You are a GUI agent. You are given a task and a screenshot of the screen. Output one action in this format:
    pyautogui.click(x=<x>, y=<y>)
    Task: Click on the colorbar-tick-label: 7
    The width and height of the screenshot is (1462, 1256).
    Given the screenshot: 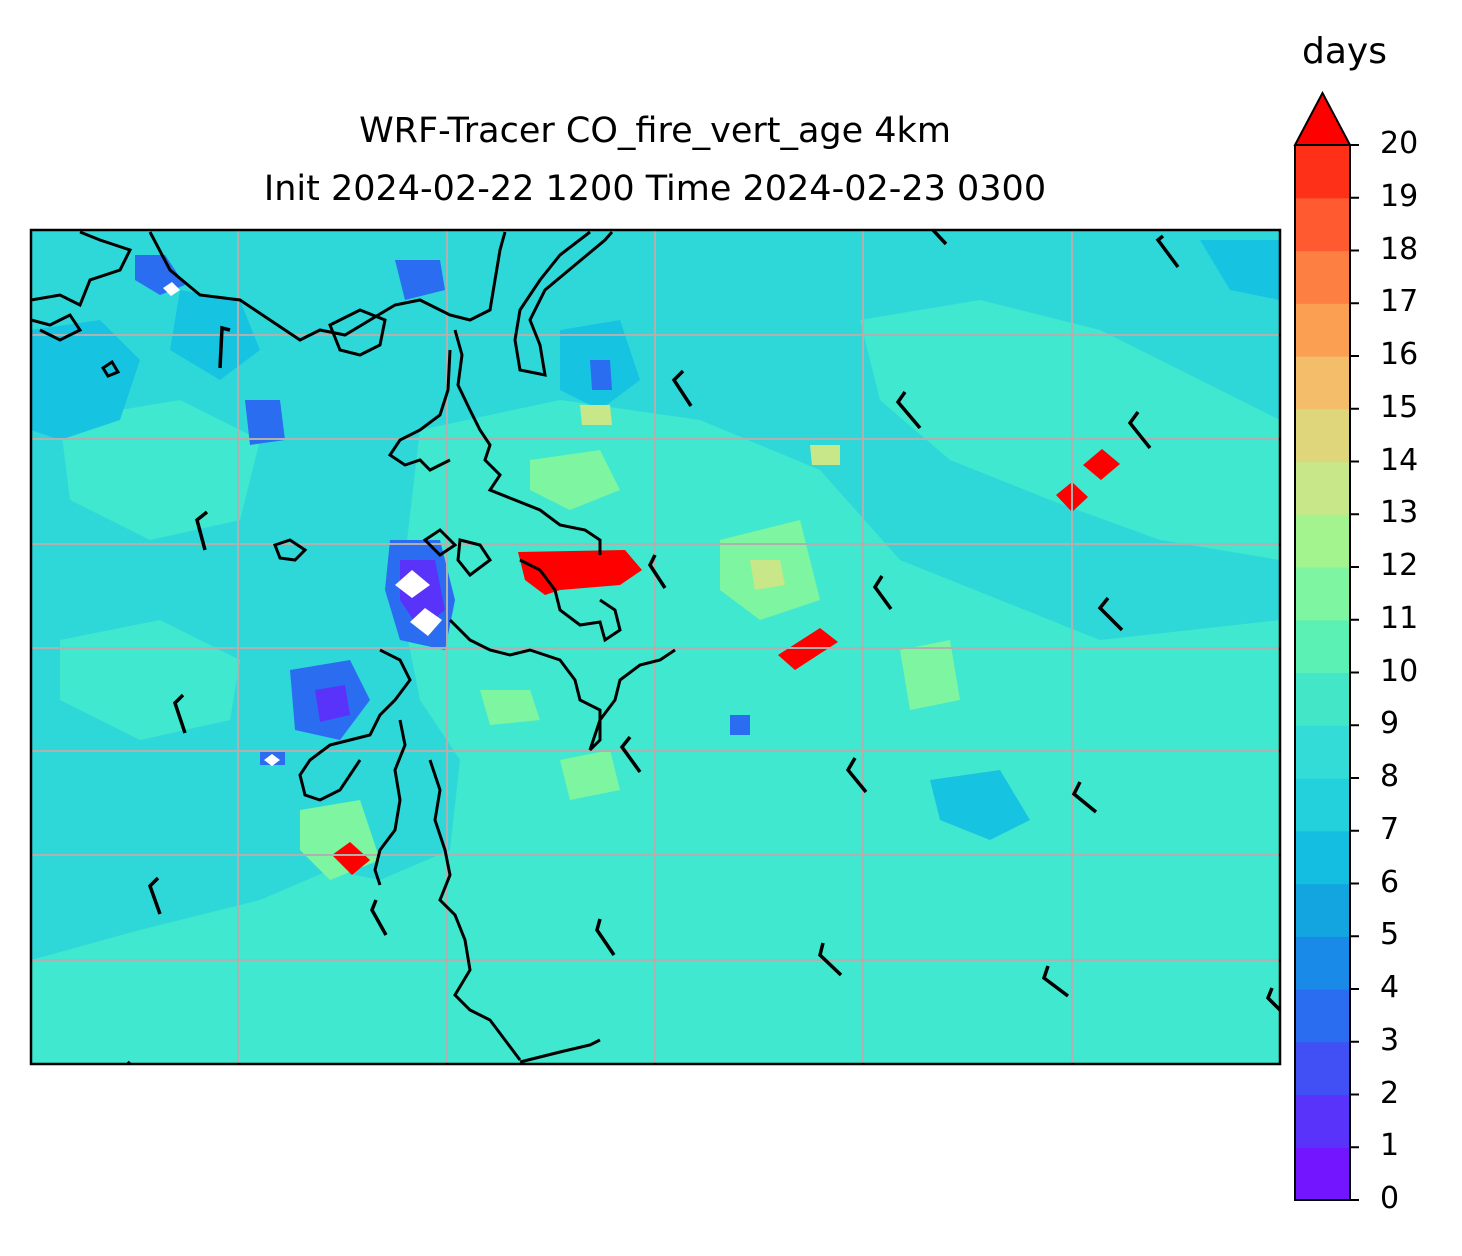 What is the action you would take?
    pyautogui.click(x=1390, y=829)
    